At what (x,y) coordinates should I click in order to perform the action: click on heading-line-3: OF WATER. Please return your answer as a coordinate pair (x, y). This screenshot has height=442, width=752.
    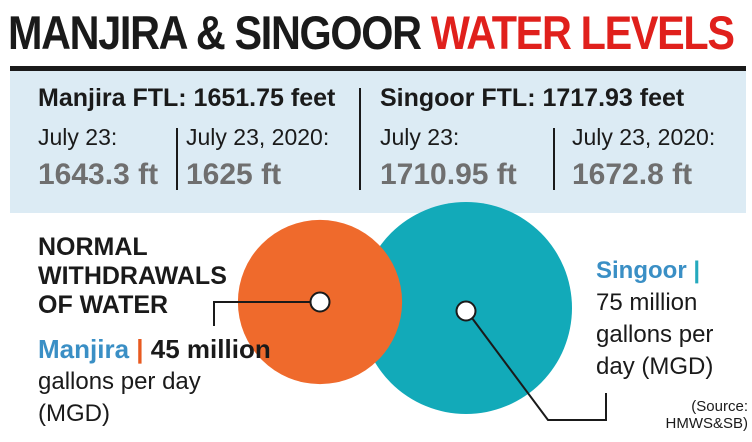
    Looking at the image, I should click on (103, 305).